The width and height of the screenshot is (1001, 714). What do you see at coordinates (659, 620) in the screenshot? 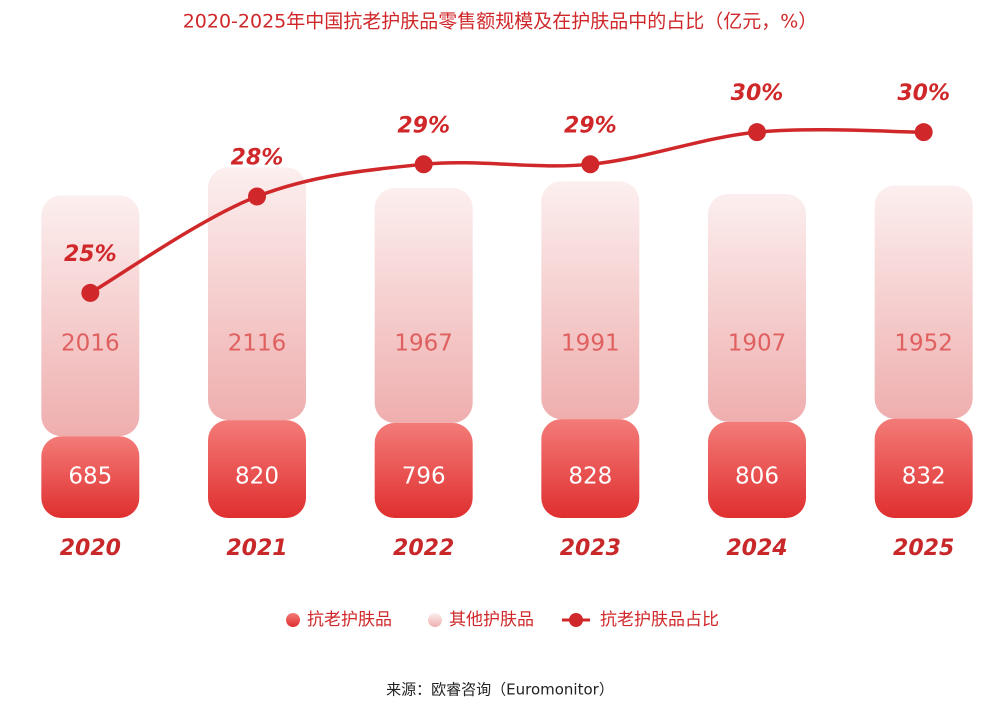
I see `legend-label: 抗老护肤品占比` at bounding box center [659, 620].